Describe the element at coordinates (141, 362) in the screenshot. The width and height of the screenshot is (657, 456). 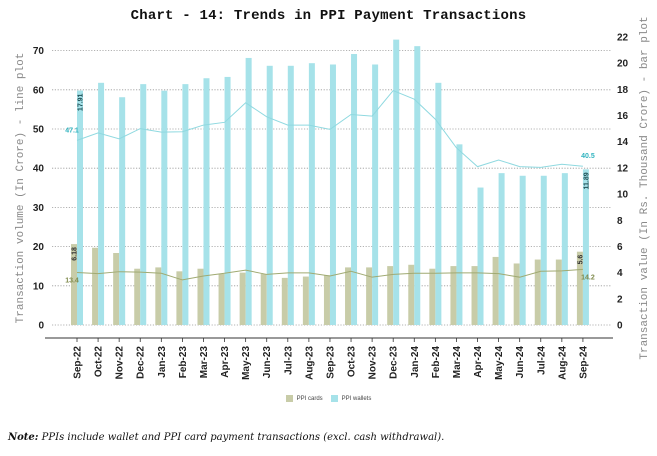
I see `x-tick-label: Dec-22` at that location.